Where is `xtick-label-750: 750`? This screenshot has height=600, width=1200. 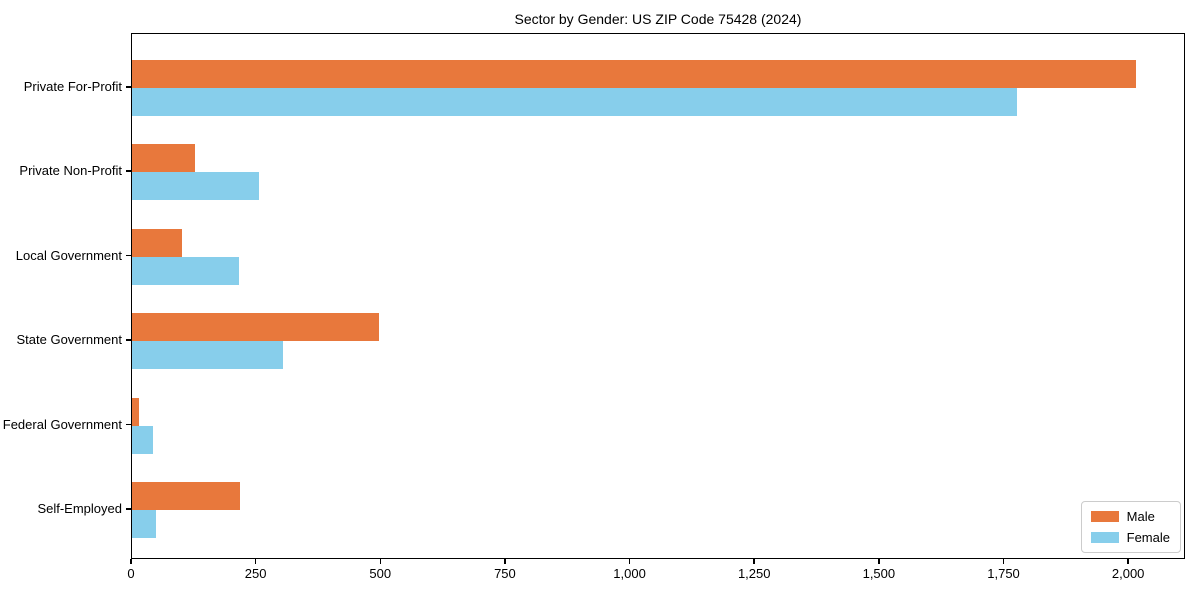 xtick-label-750: 750 is located at coordinates (505, 573).